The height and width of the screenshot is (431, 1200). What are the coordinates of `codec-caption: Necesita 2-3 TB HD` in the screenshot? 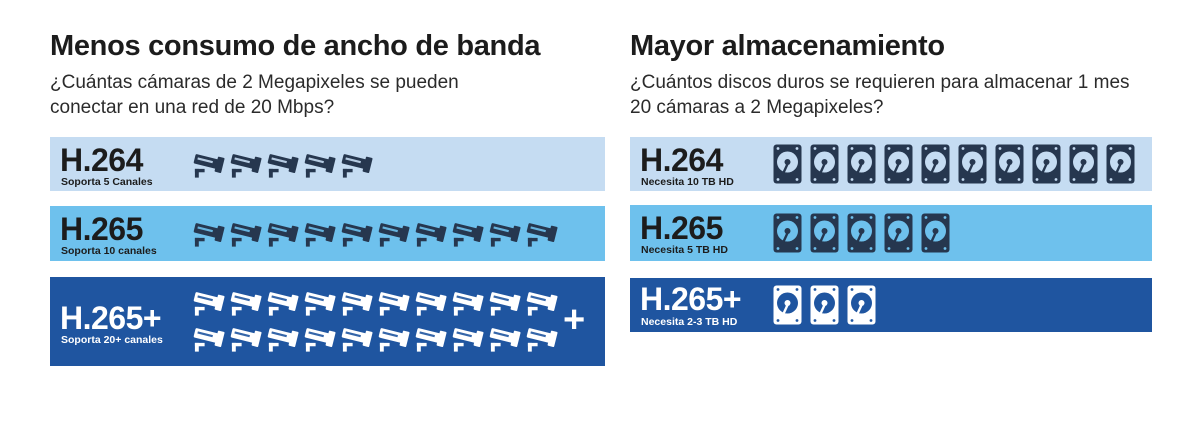 It's located at (689, 322).